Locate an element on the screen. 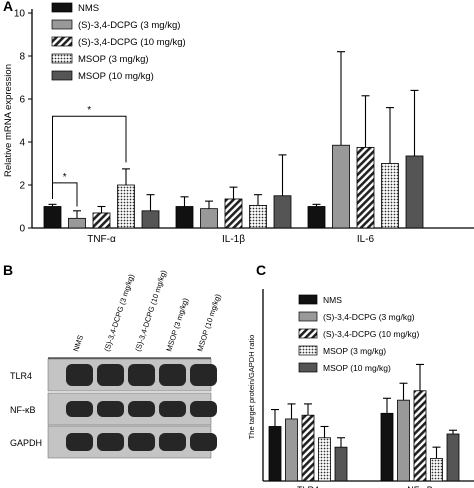  bar-nf-b-msop-10-mg-kg is located at coordinates (453, 457).